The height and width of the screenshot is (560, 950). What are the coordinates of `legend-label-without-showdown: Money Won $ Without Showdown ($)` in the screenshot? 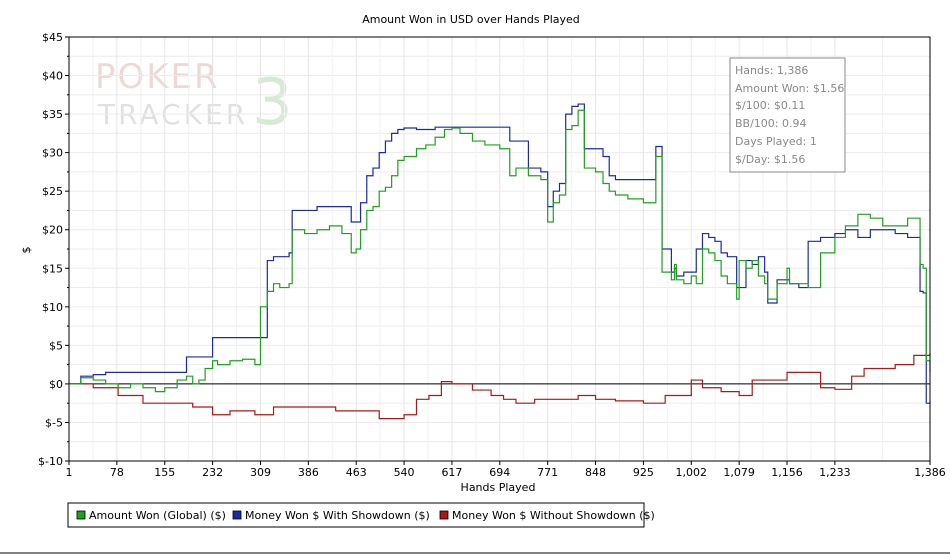 It's located at (553, 515).